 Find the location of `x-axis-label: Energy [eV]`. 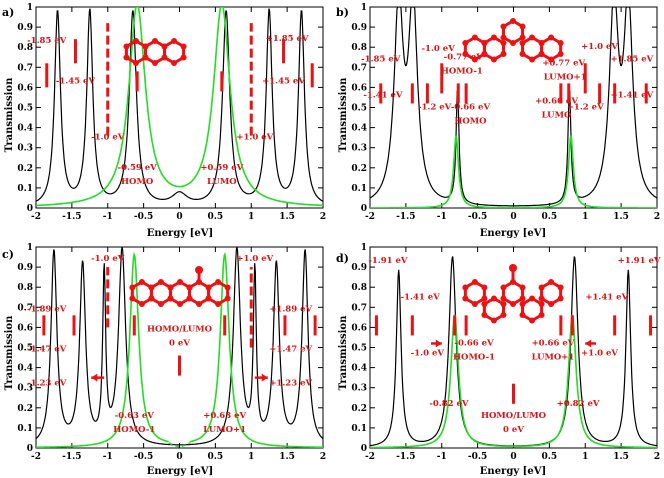

x-axis-label: Energy [eV] is located at coordinates (513, 233).